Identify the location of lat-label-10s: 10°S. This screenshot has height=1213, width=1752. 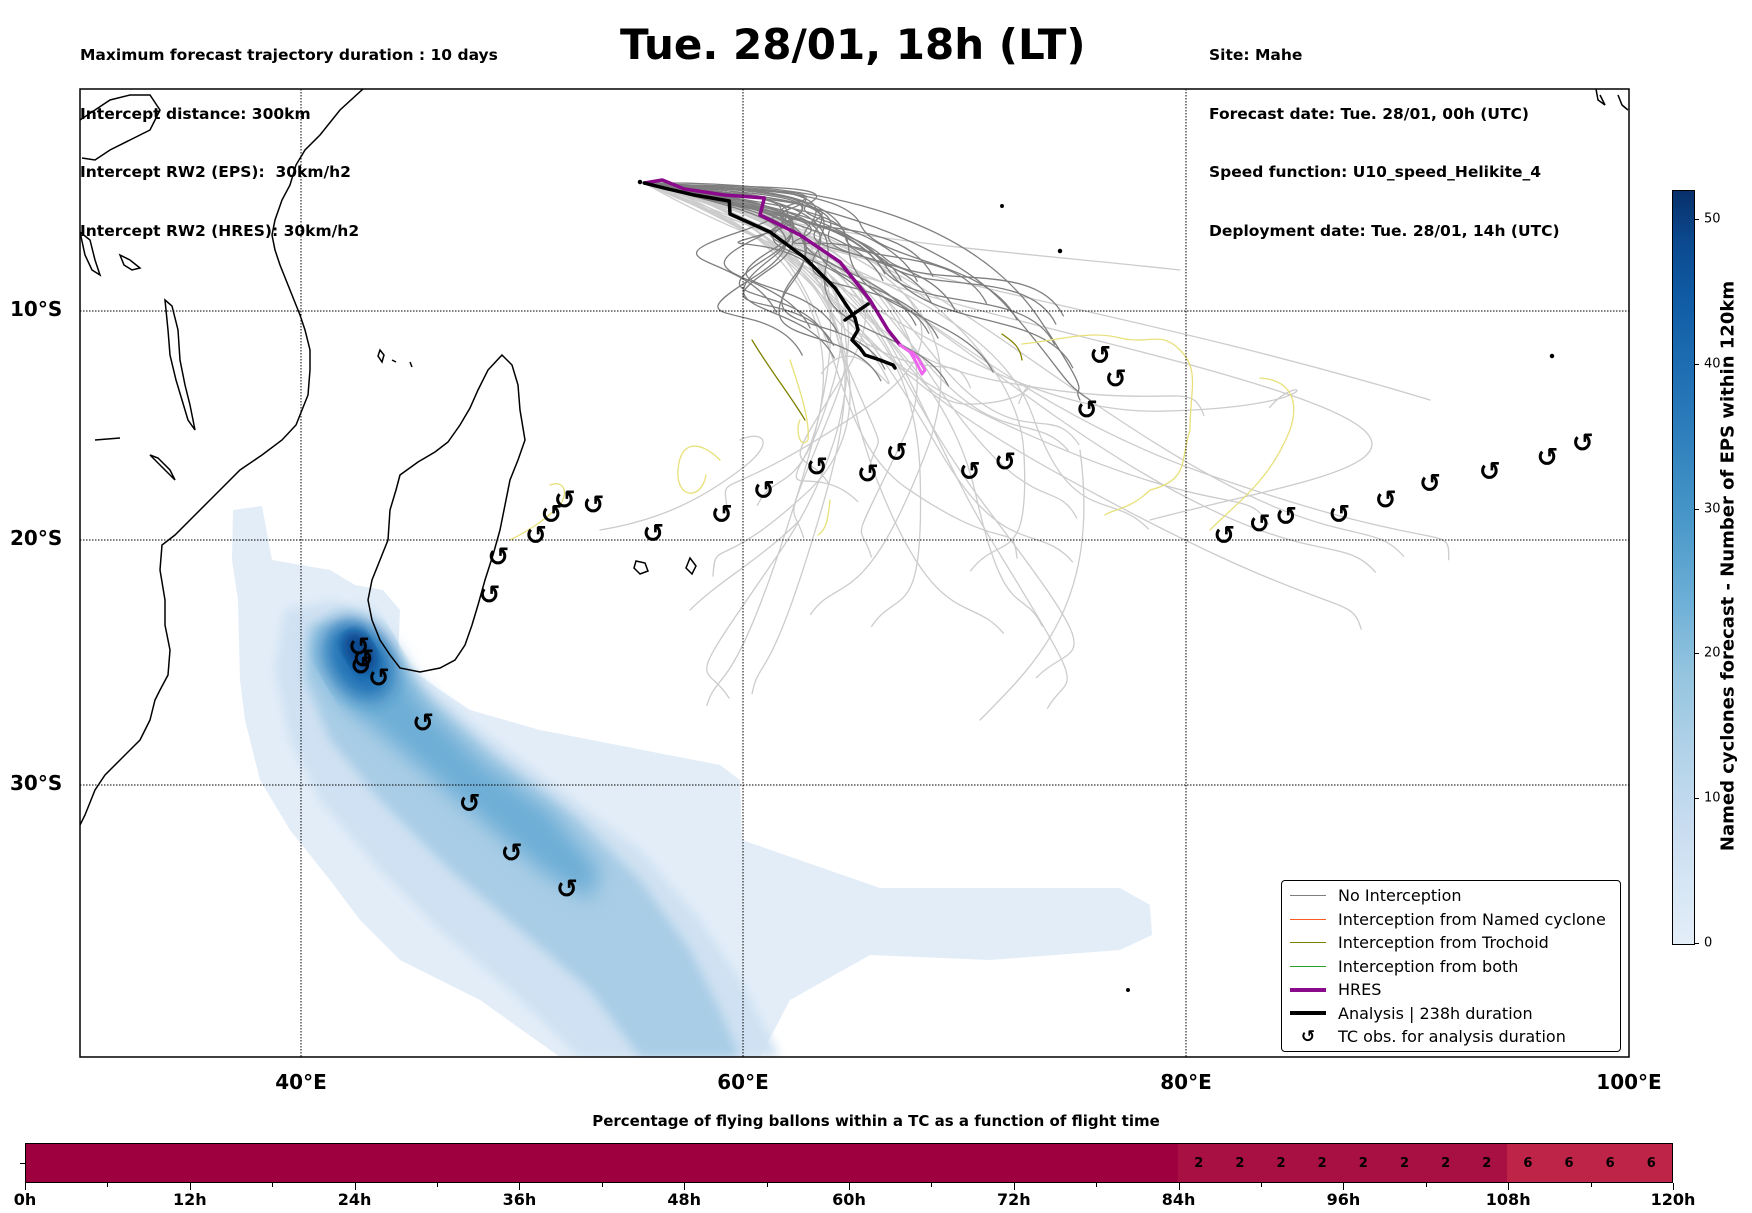
(36, 309).